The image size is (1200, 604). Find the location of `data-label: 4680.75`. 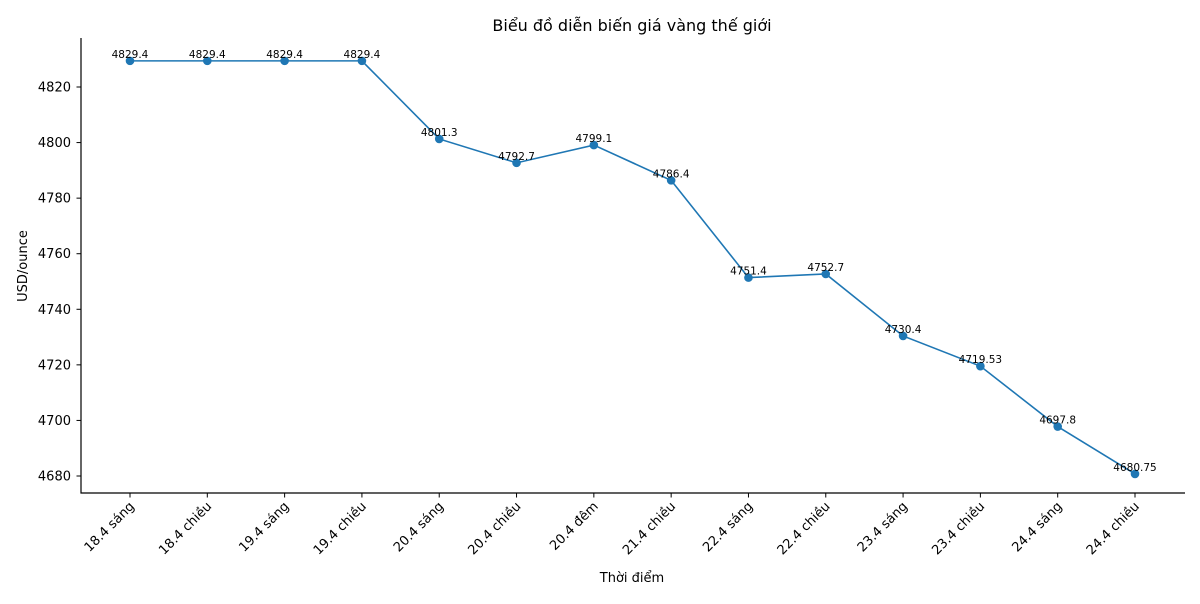

data-label: 4680.75 is located at coordinates (1134, 468).